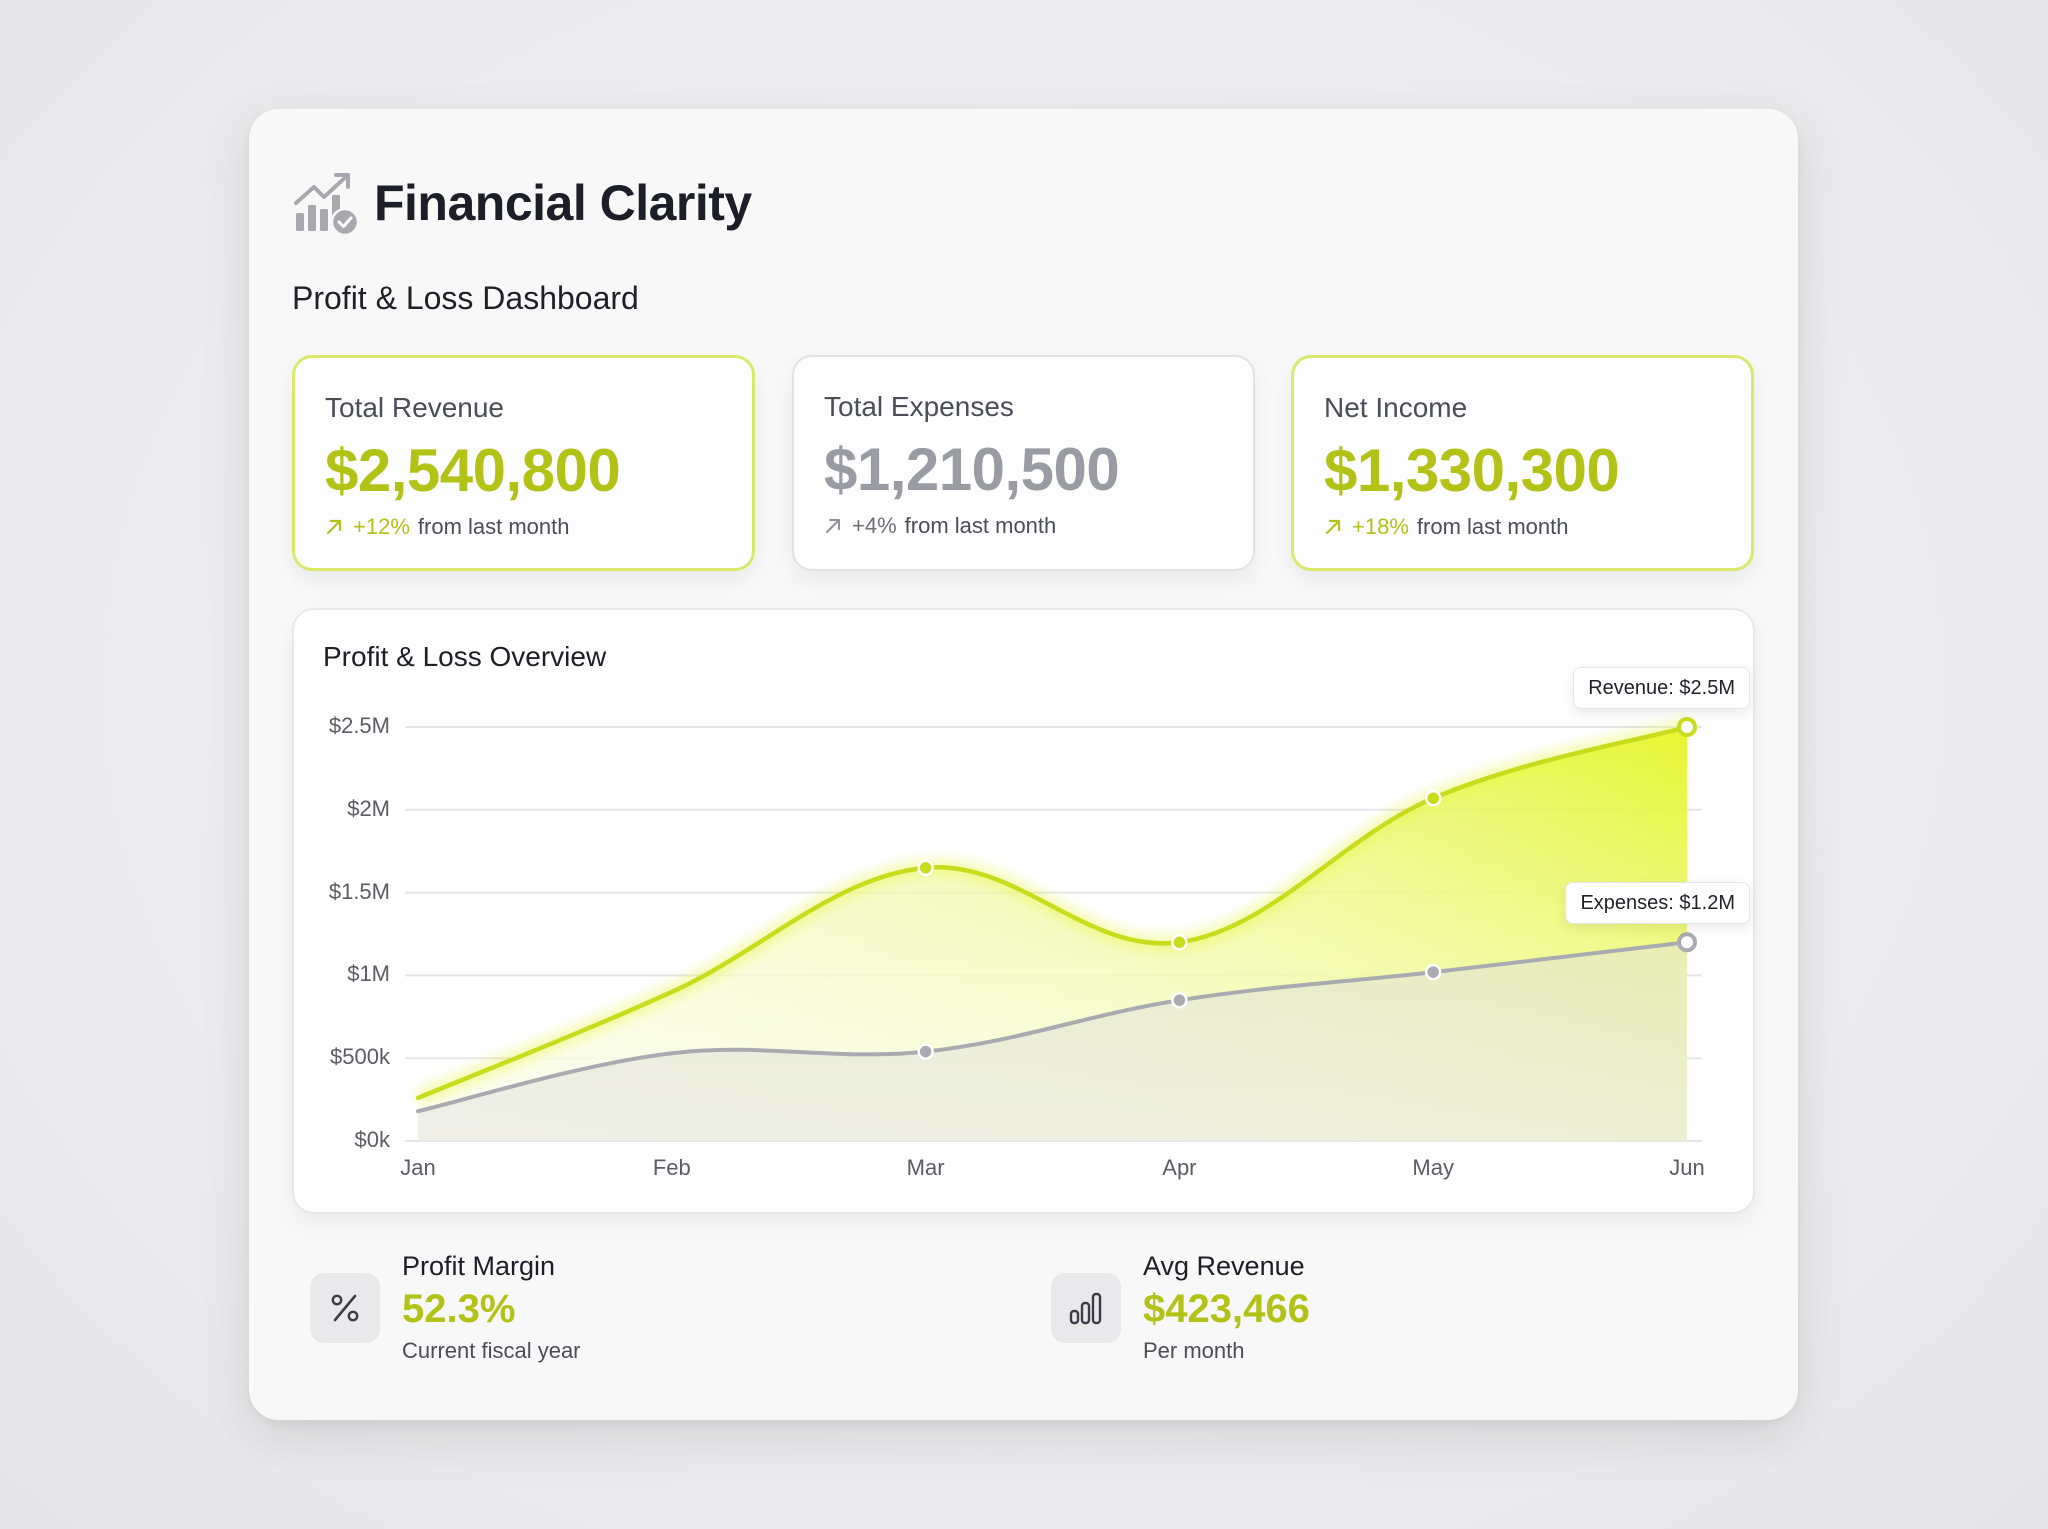  What do you see at coordinates (479, 1266) in the screenshot?
I see `stat-label: Profit Margin` at bounding box center [479, 1266].